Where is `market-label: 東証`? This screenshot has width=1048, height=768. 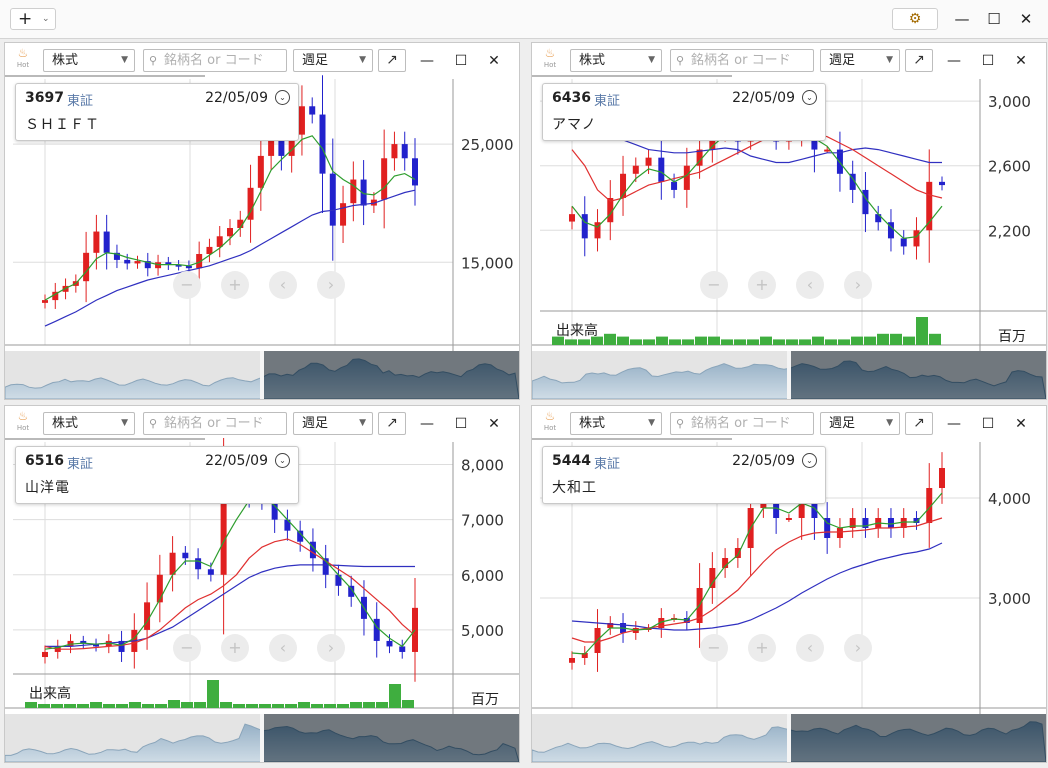 market-label: 東証 is located at coordinates (607, 464).